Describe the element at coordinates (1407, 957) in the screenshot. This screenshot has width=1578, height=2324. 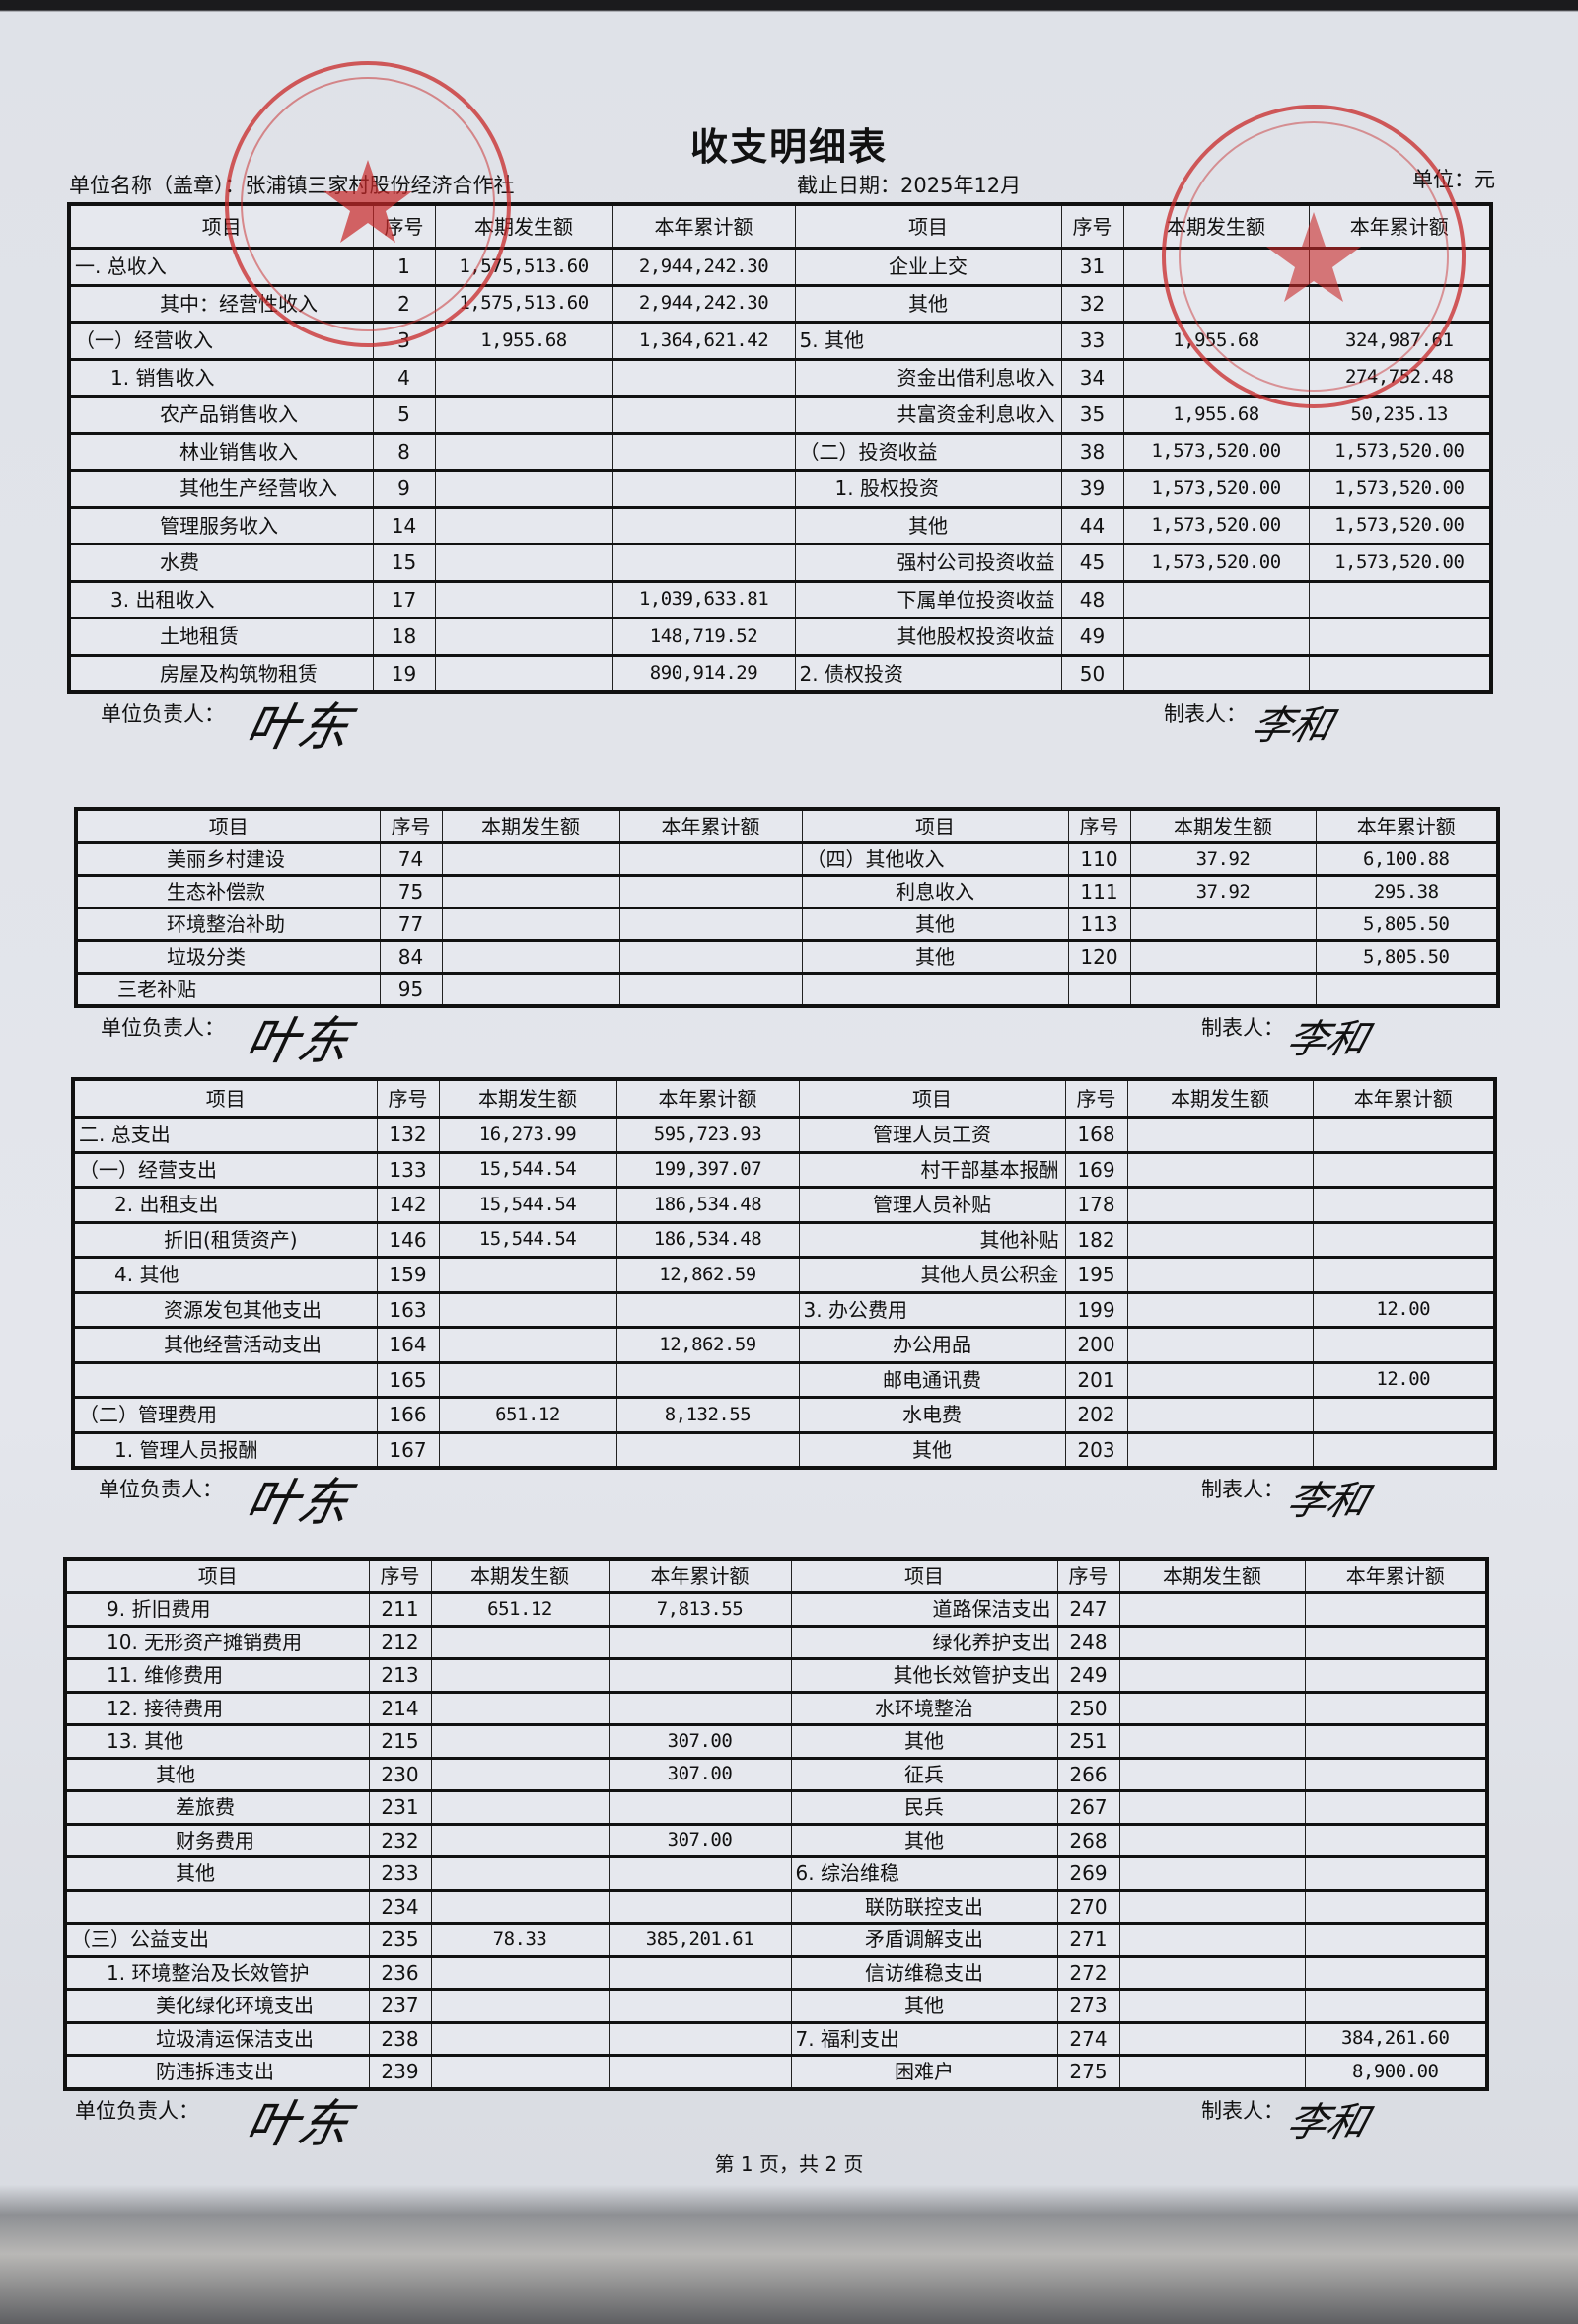
I see `cell-ytd-amount: 5,805.50` at that location.